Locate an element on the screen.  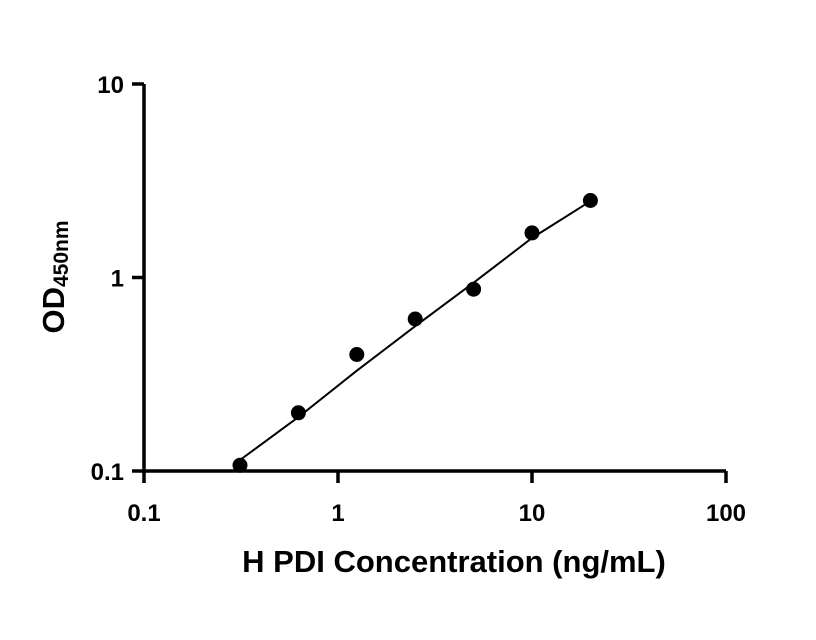
y-axis-title: OD450nm is located at coordinates (54, 276).